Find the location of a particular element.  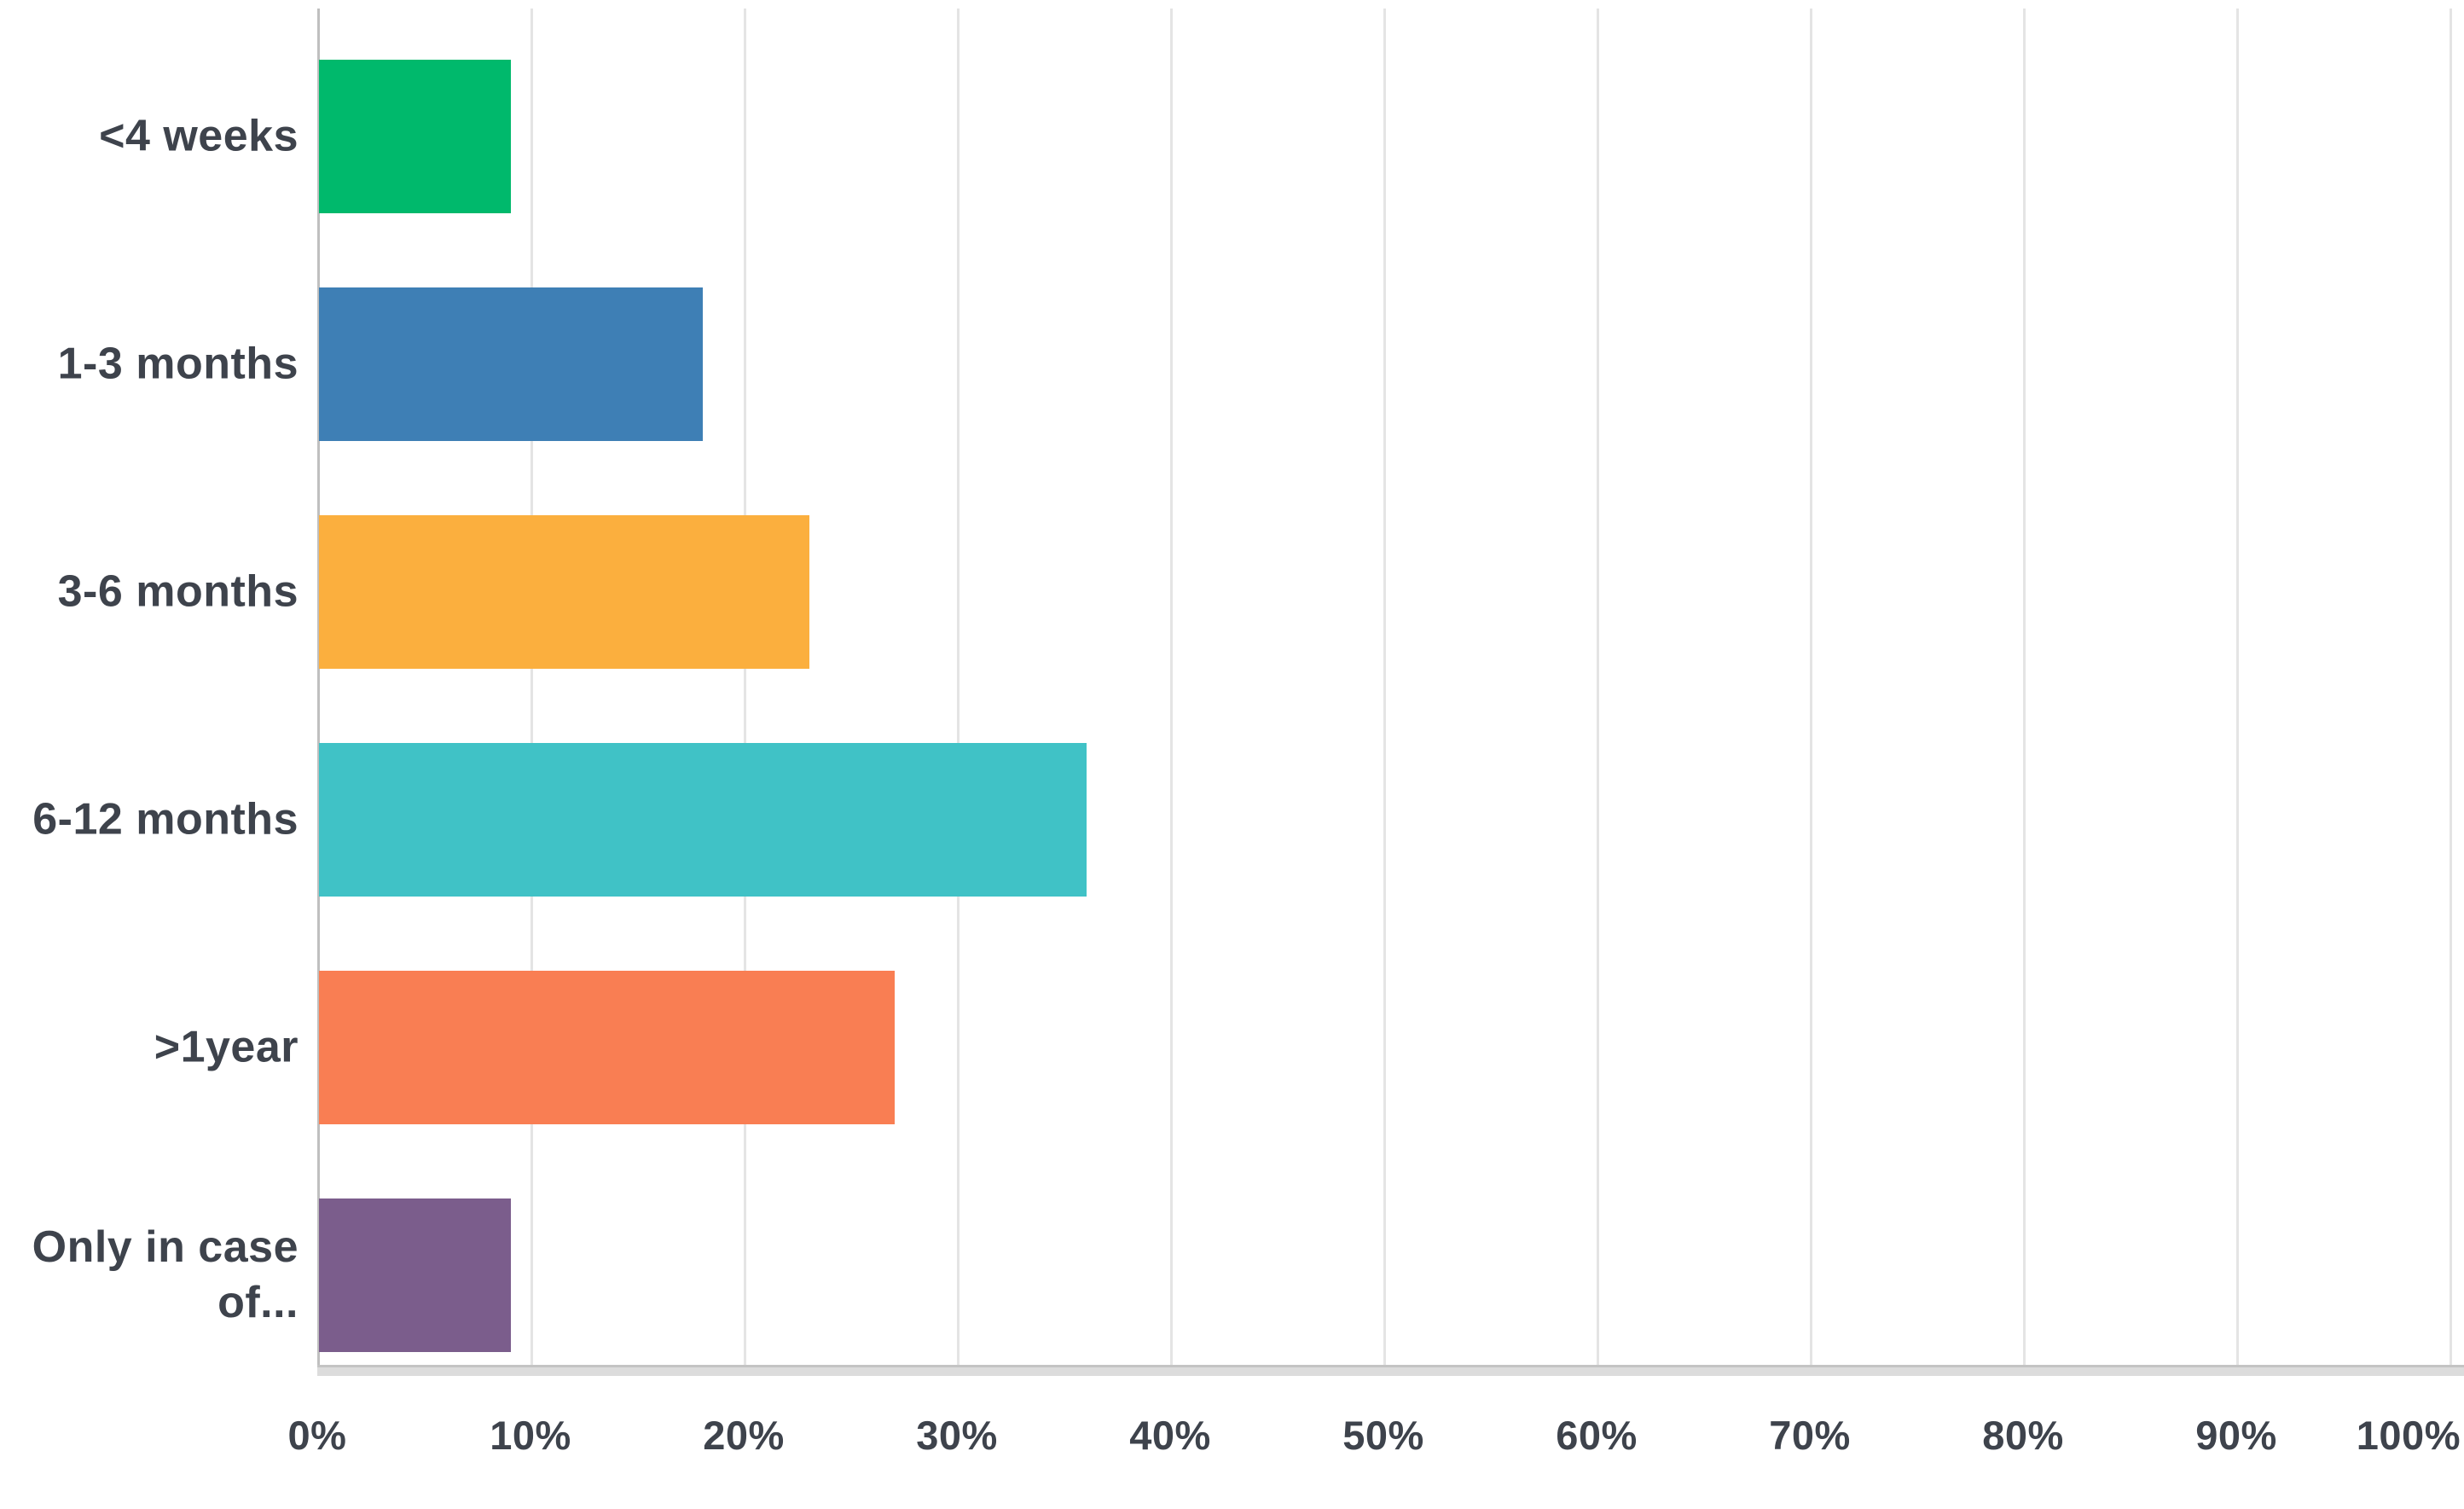

bar-1year is located at coordinates (607, 1047).